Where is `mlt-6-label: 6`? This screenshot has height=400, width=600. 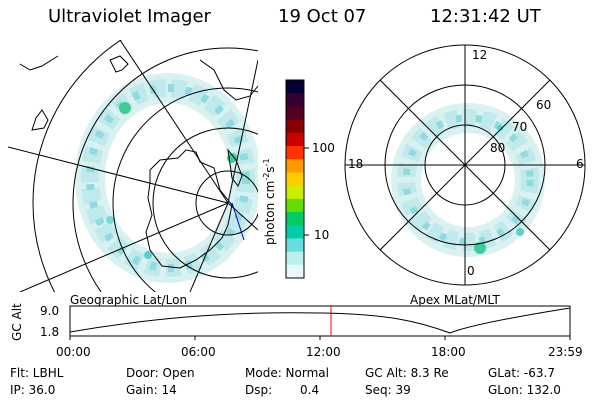
mlt-6-label: 6 is located at coordinates (580, 164).